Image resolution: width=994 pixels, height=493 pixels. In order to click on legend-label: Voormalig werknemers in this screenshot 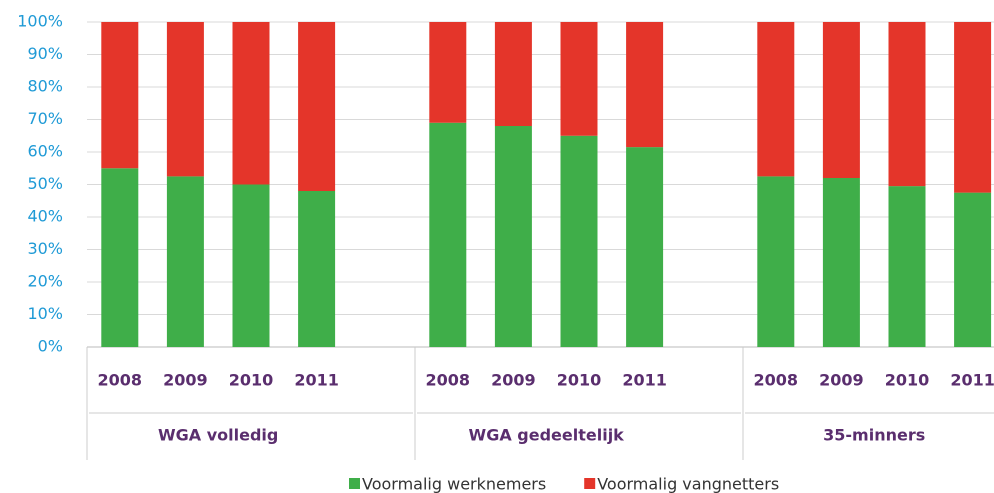, I will do `click(454, 484)`.